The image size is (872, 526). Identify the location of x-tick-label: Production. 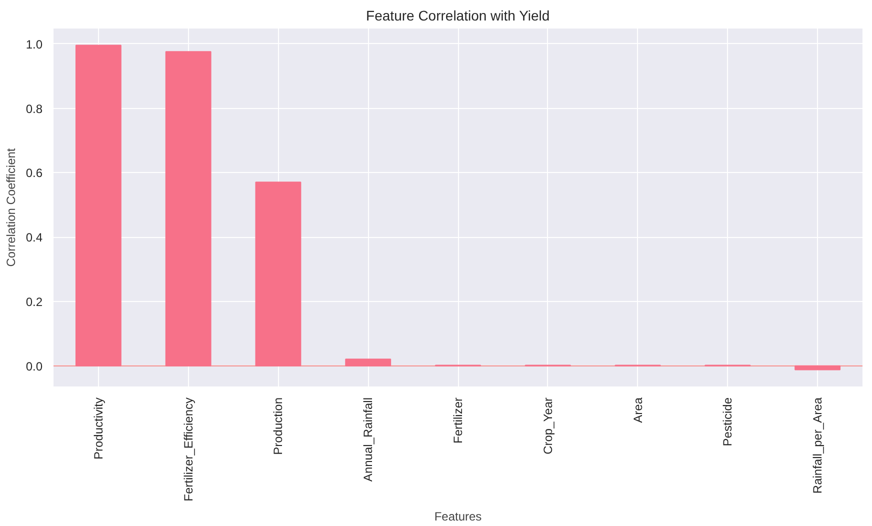
(278, 426).